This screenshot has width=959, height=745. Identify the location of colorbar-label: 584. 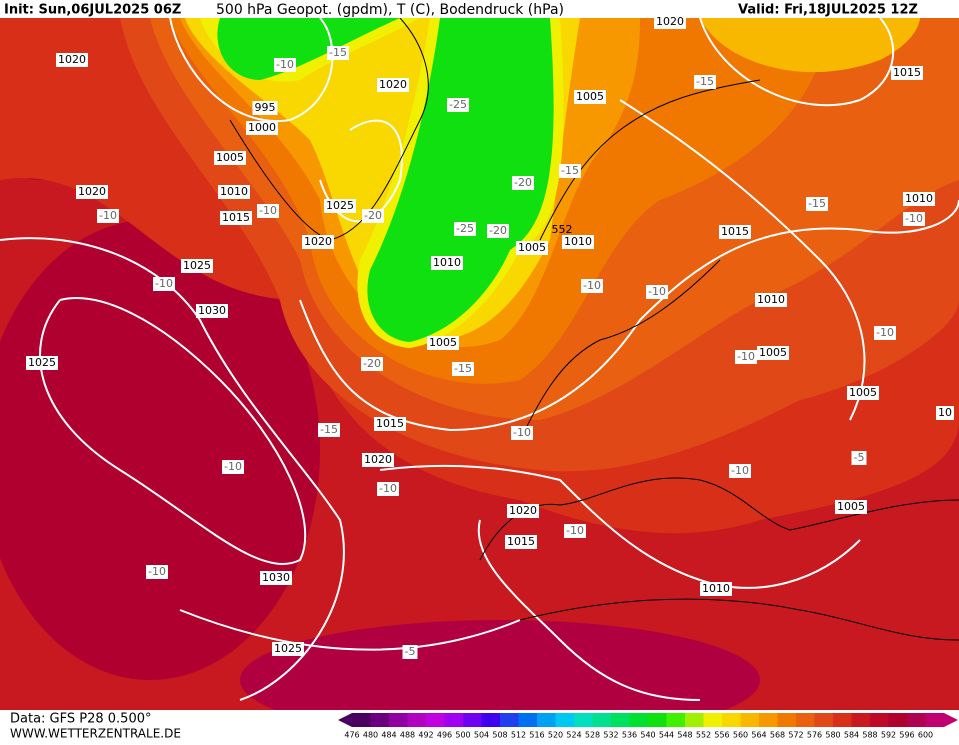
(851, 735).